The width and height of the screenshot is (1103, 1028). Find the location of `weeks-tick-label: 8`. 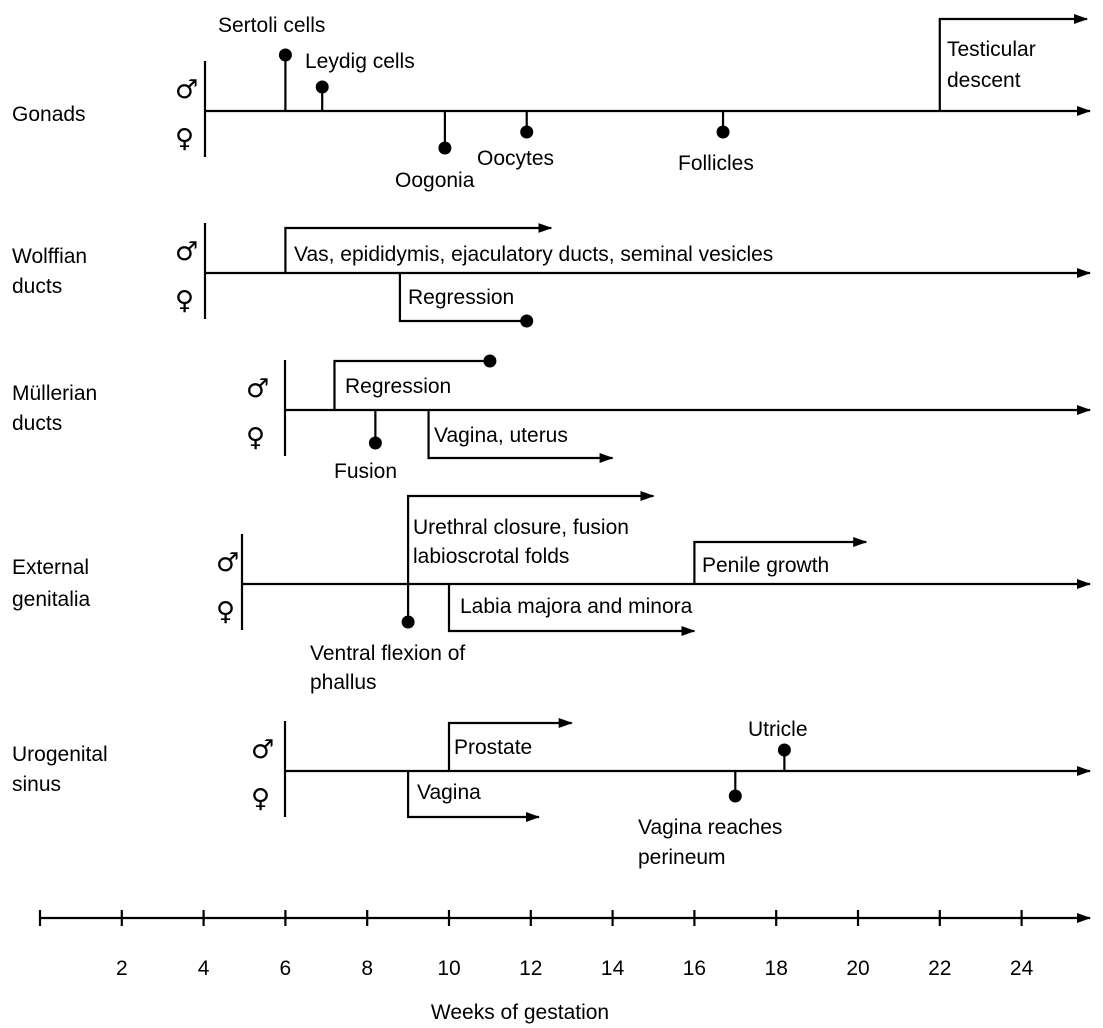

weeks-tick-label: 8 is located at coordinates (367, 968).